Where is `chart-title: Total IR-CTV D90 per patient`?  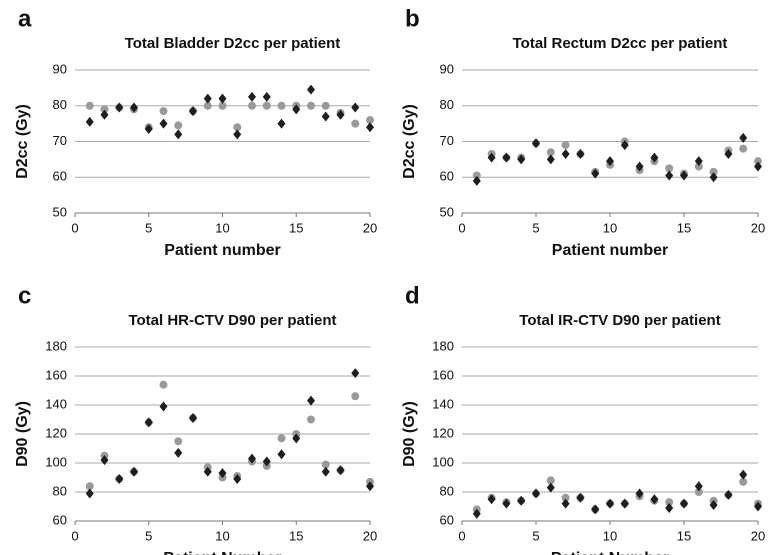 chart-title: Total IR-CTV D90 per patient is located at coordinates (619, 320).